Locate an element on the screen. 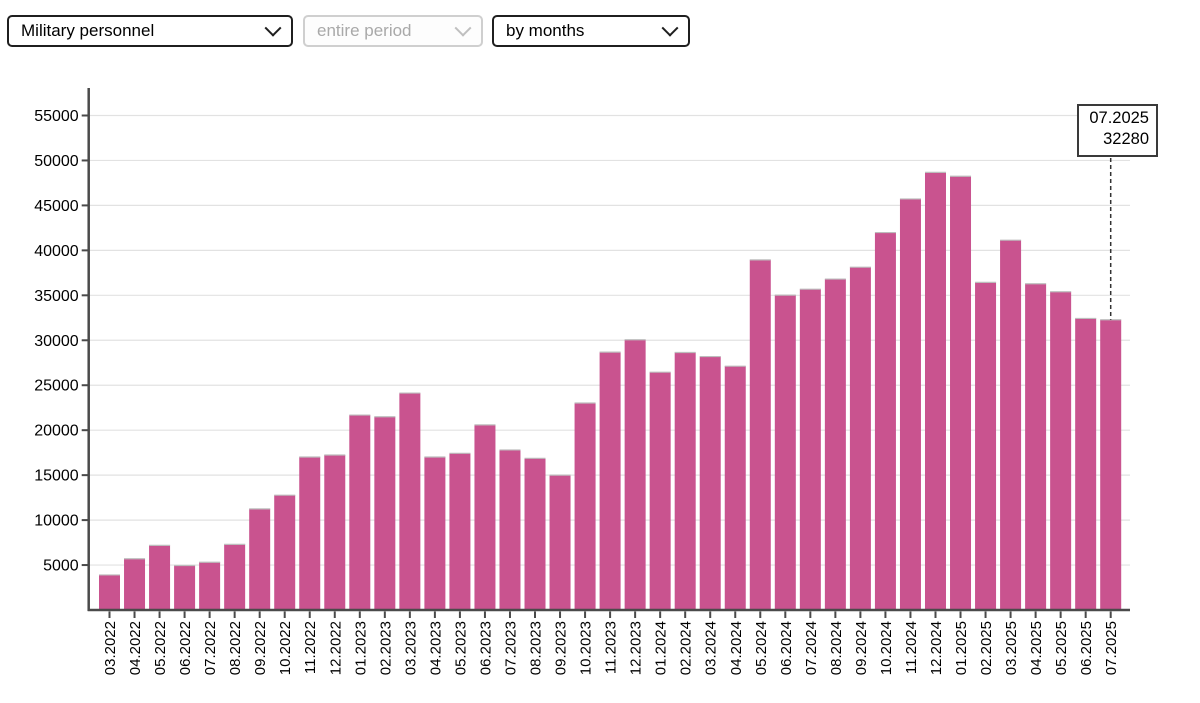  y-tick-label: 40000 is located at coordinates (56, 251).